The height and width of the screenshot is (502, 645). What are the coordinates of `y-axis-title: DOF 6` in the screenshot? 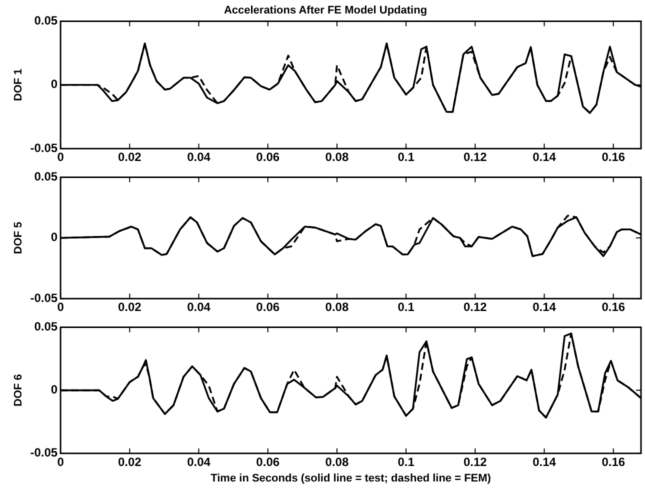 It's located at (18, 390).